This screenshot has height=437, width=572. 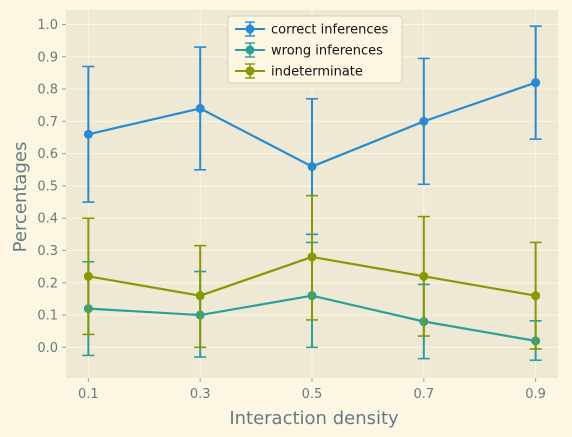 I want to click on legend-box, so click(x=315, y=49).